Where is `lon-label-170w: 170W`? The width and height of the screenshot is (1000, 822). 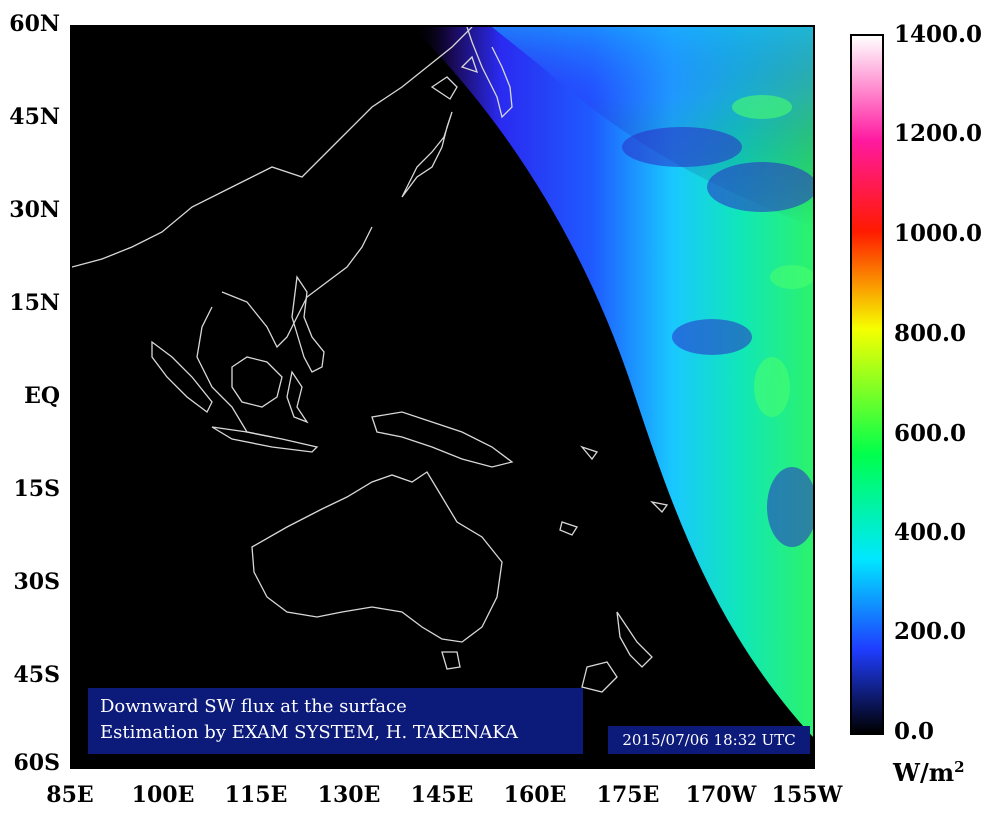 lon-label-170w: 170W is located at coordinates (721, 795).